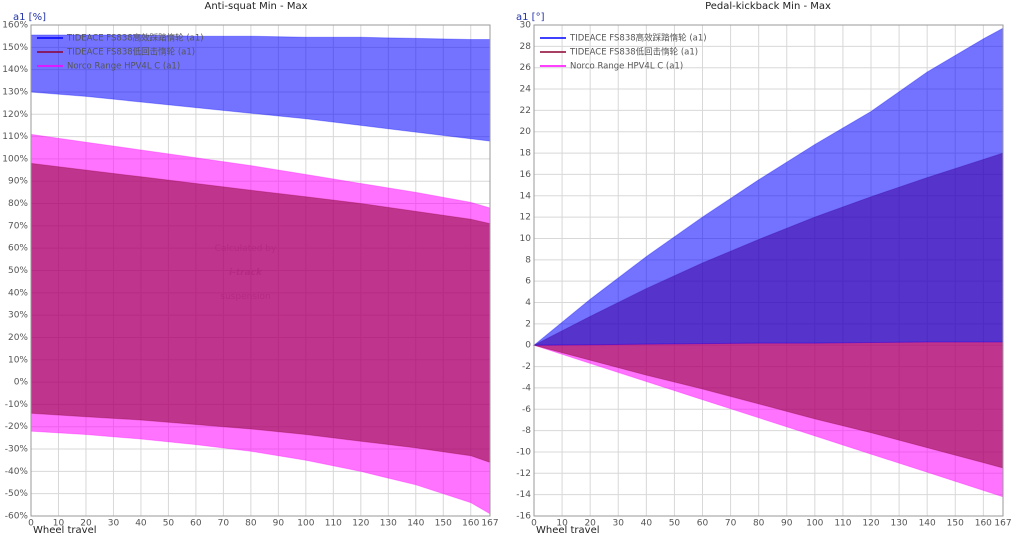 The image size is (1024, 539). I want to click on y-tick-label: 8, so click(528, 260).